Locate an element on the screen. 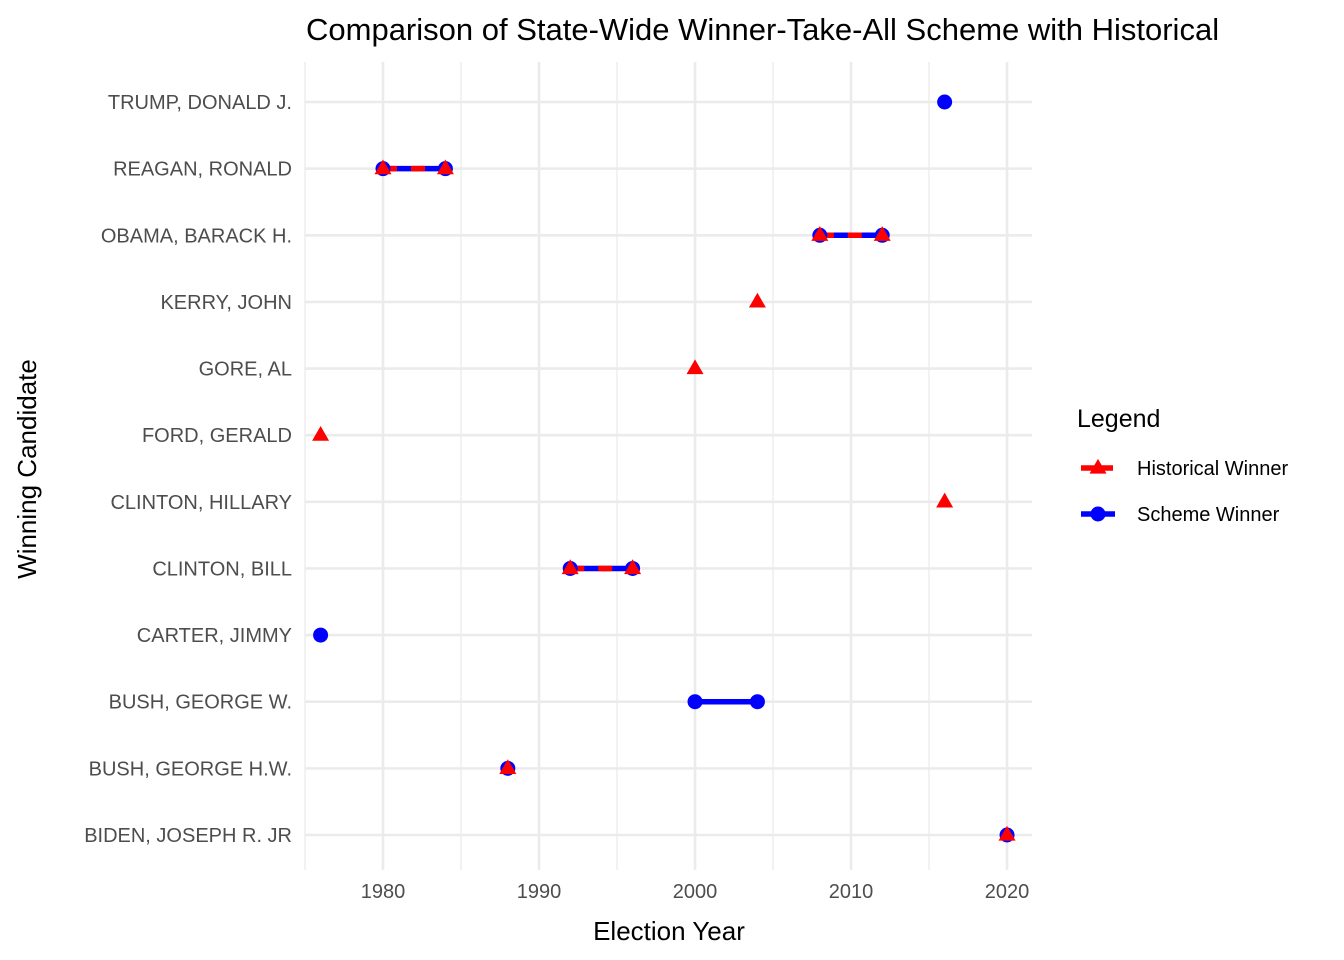 This screenshot has height=960, width=1344. scheme-point-bush-george-w-2004 is located at coordinates (757, 701).